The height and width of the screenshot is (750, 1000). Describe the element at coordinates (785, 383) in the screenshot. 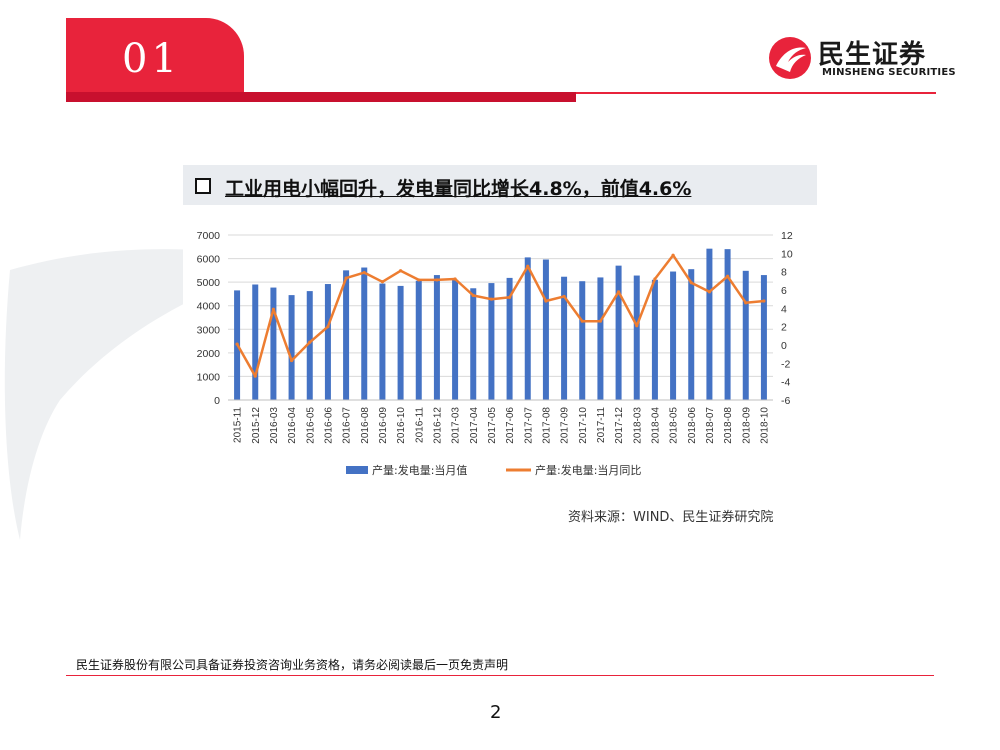

I see `y-right-tick-label: -4` at that location.